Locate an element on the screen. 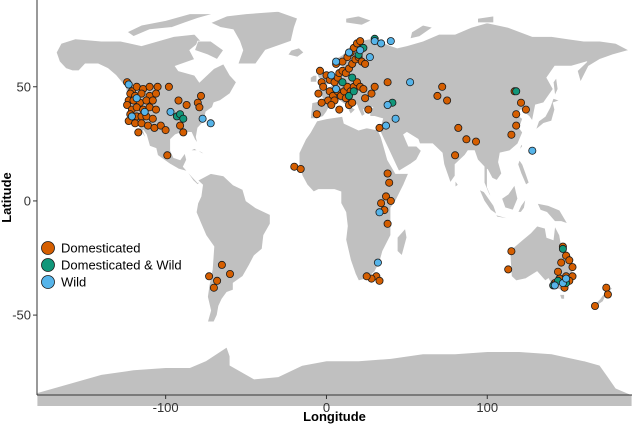  x-tick-label: 0 is located at coordinates (326, 407).